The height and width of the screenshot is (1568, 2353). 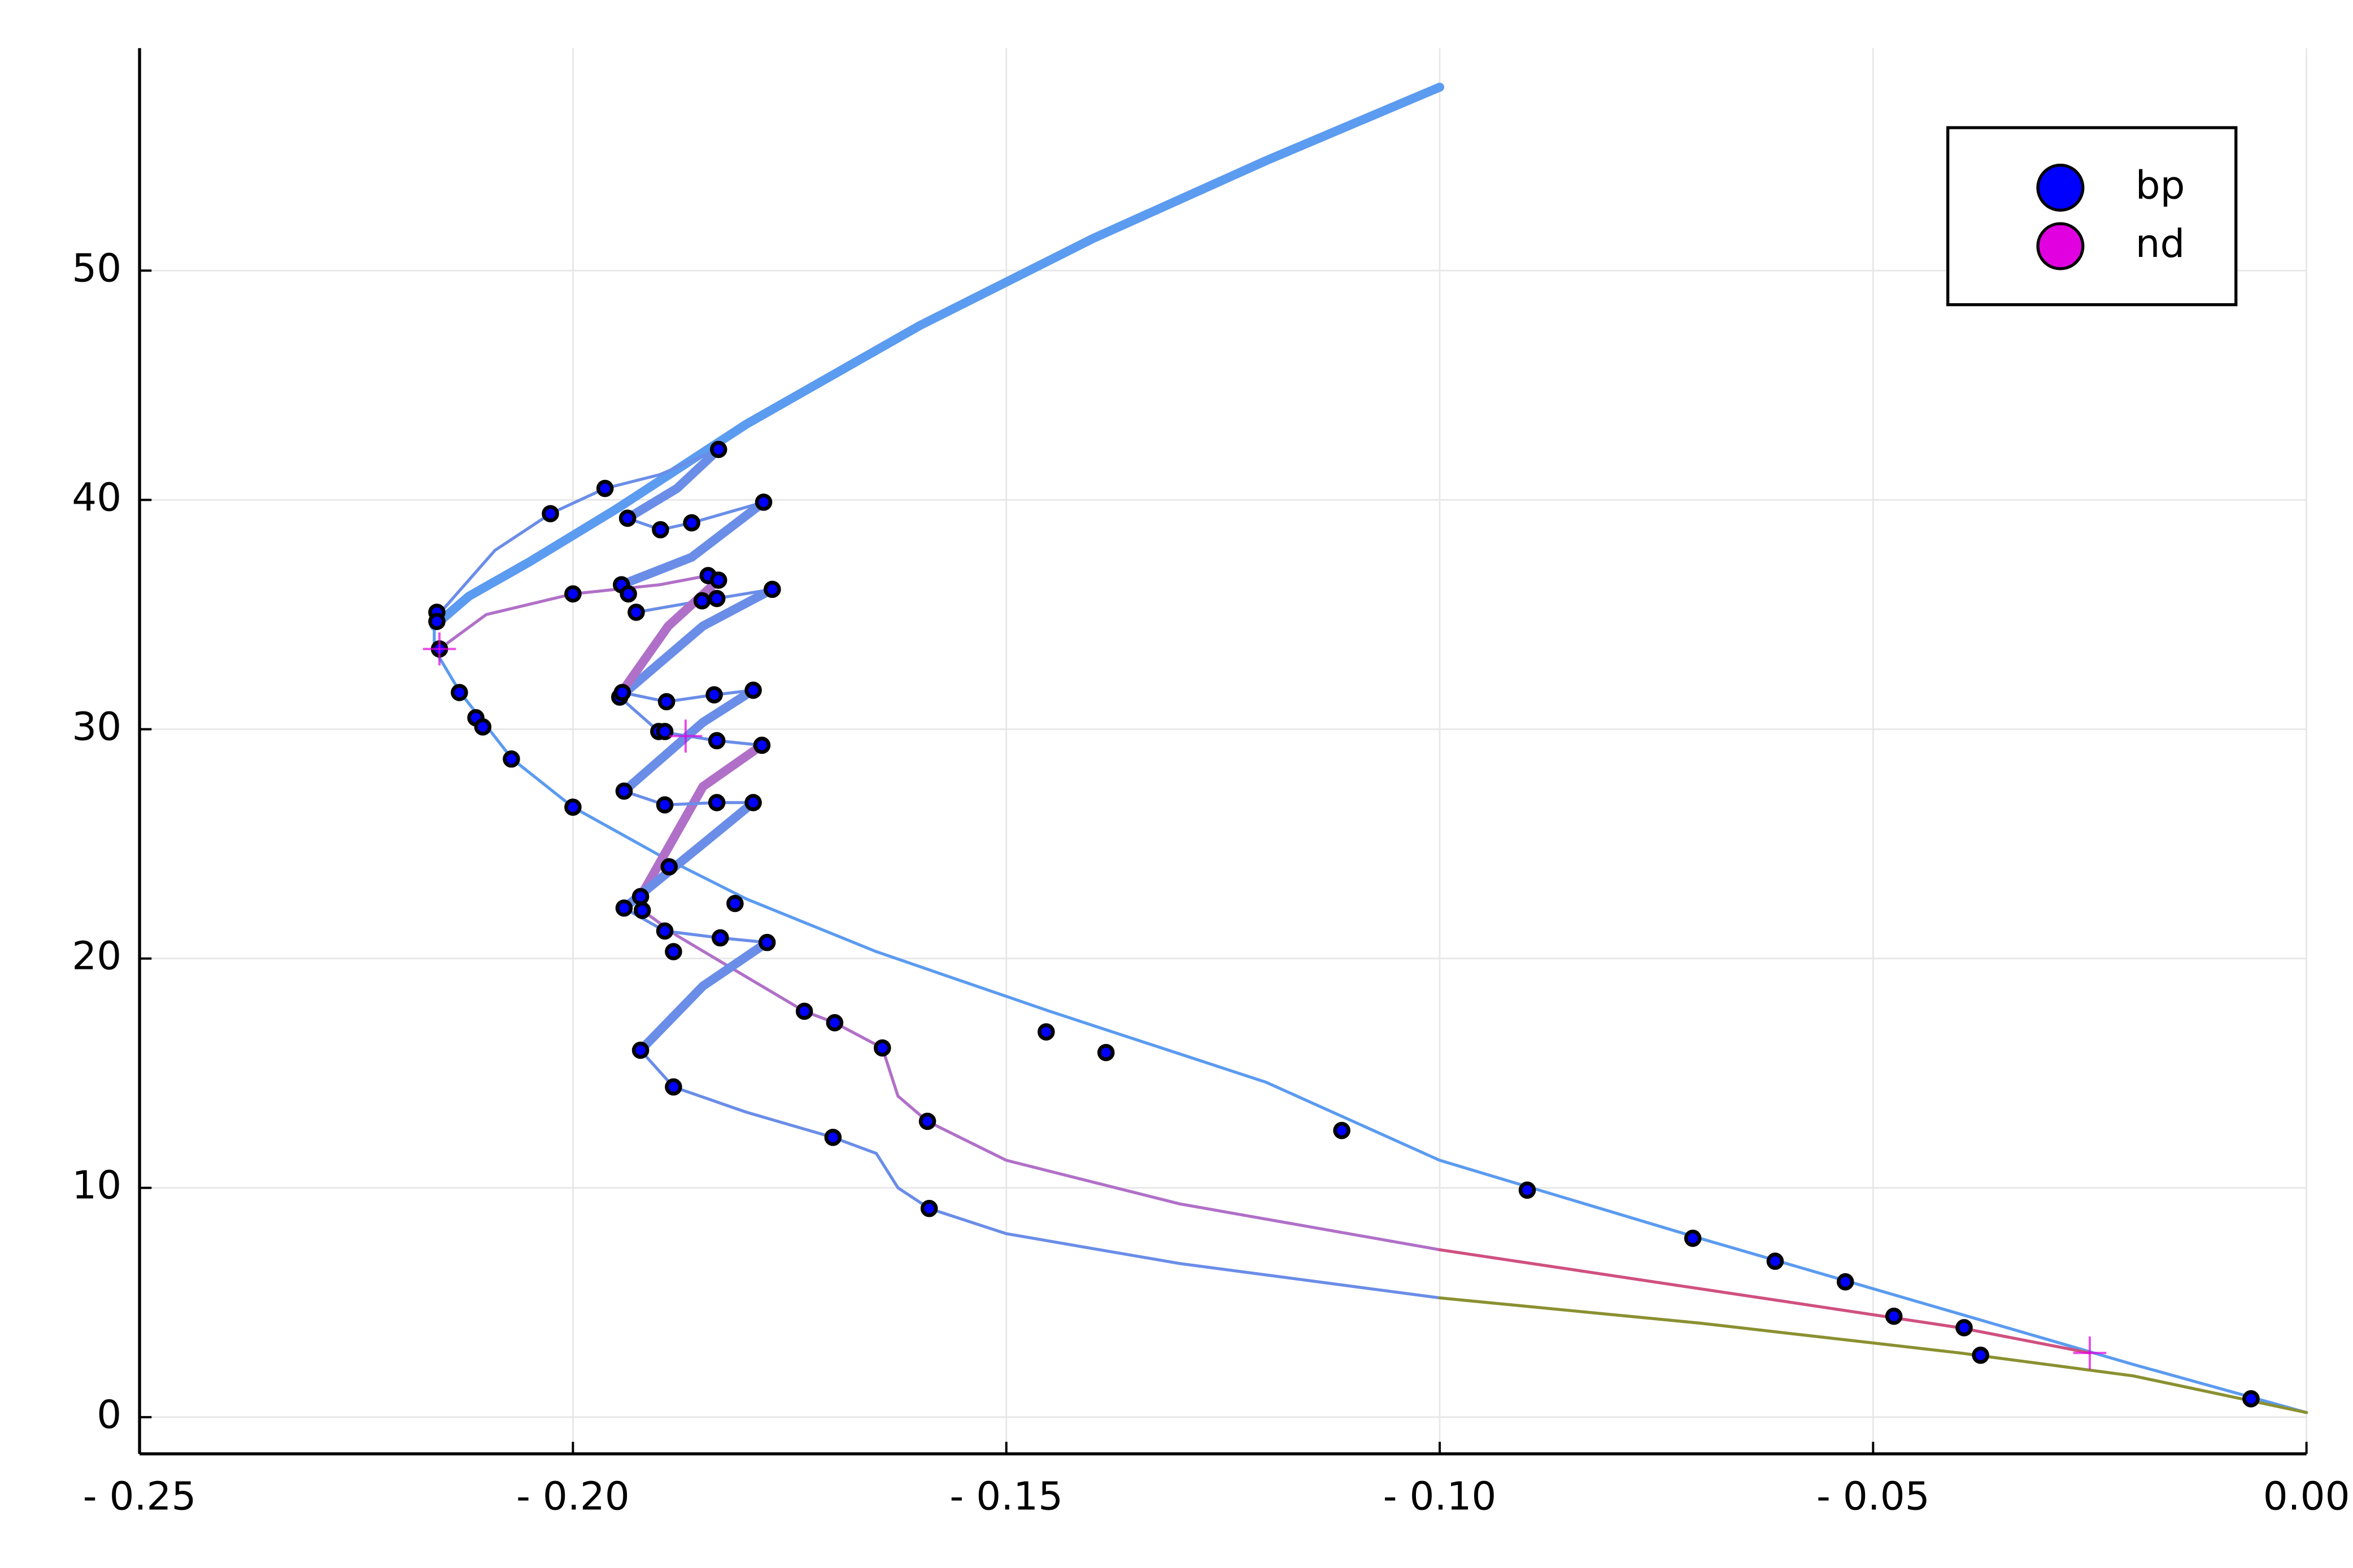 What do you see at coordinates (96, 269) in the screenshot?
I see `y-tick-label: 50` at bounding box center [96, 269].